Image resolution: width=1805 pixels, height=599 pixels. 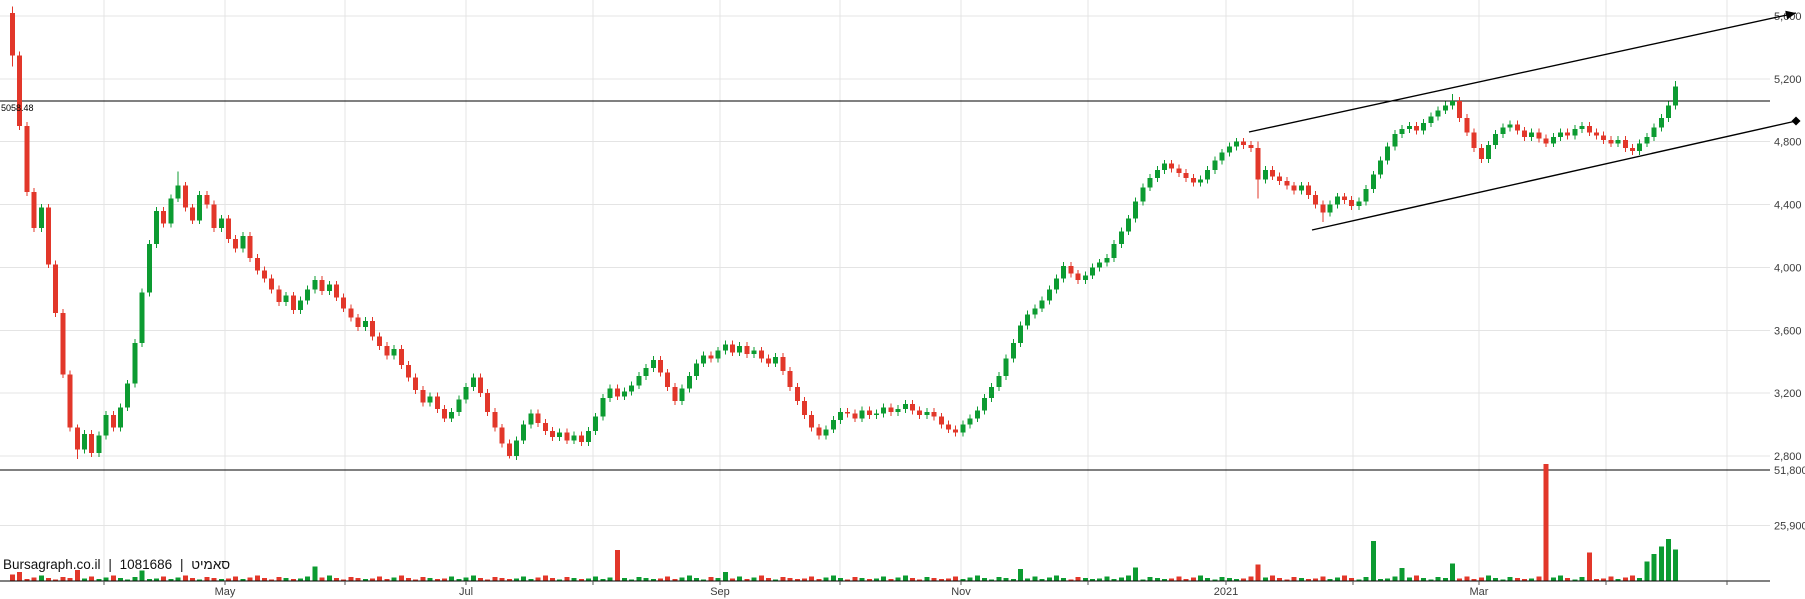 I want to click on svg-text: 25,900, so click(x=1789, y=526).